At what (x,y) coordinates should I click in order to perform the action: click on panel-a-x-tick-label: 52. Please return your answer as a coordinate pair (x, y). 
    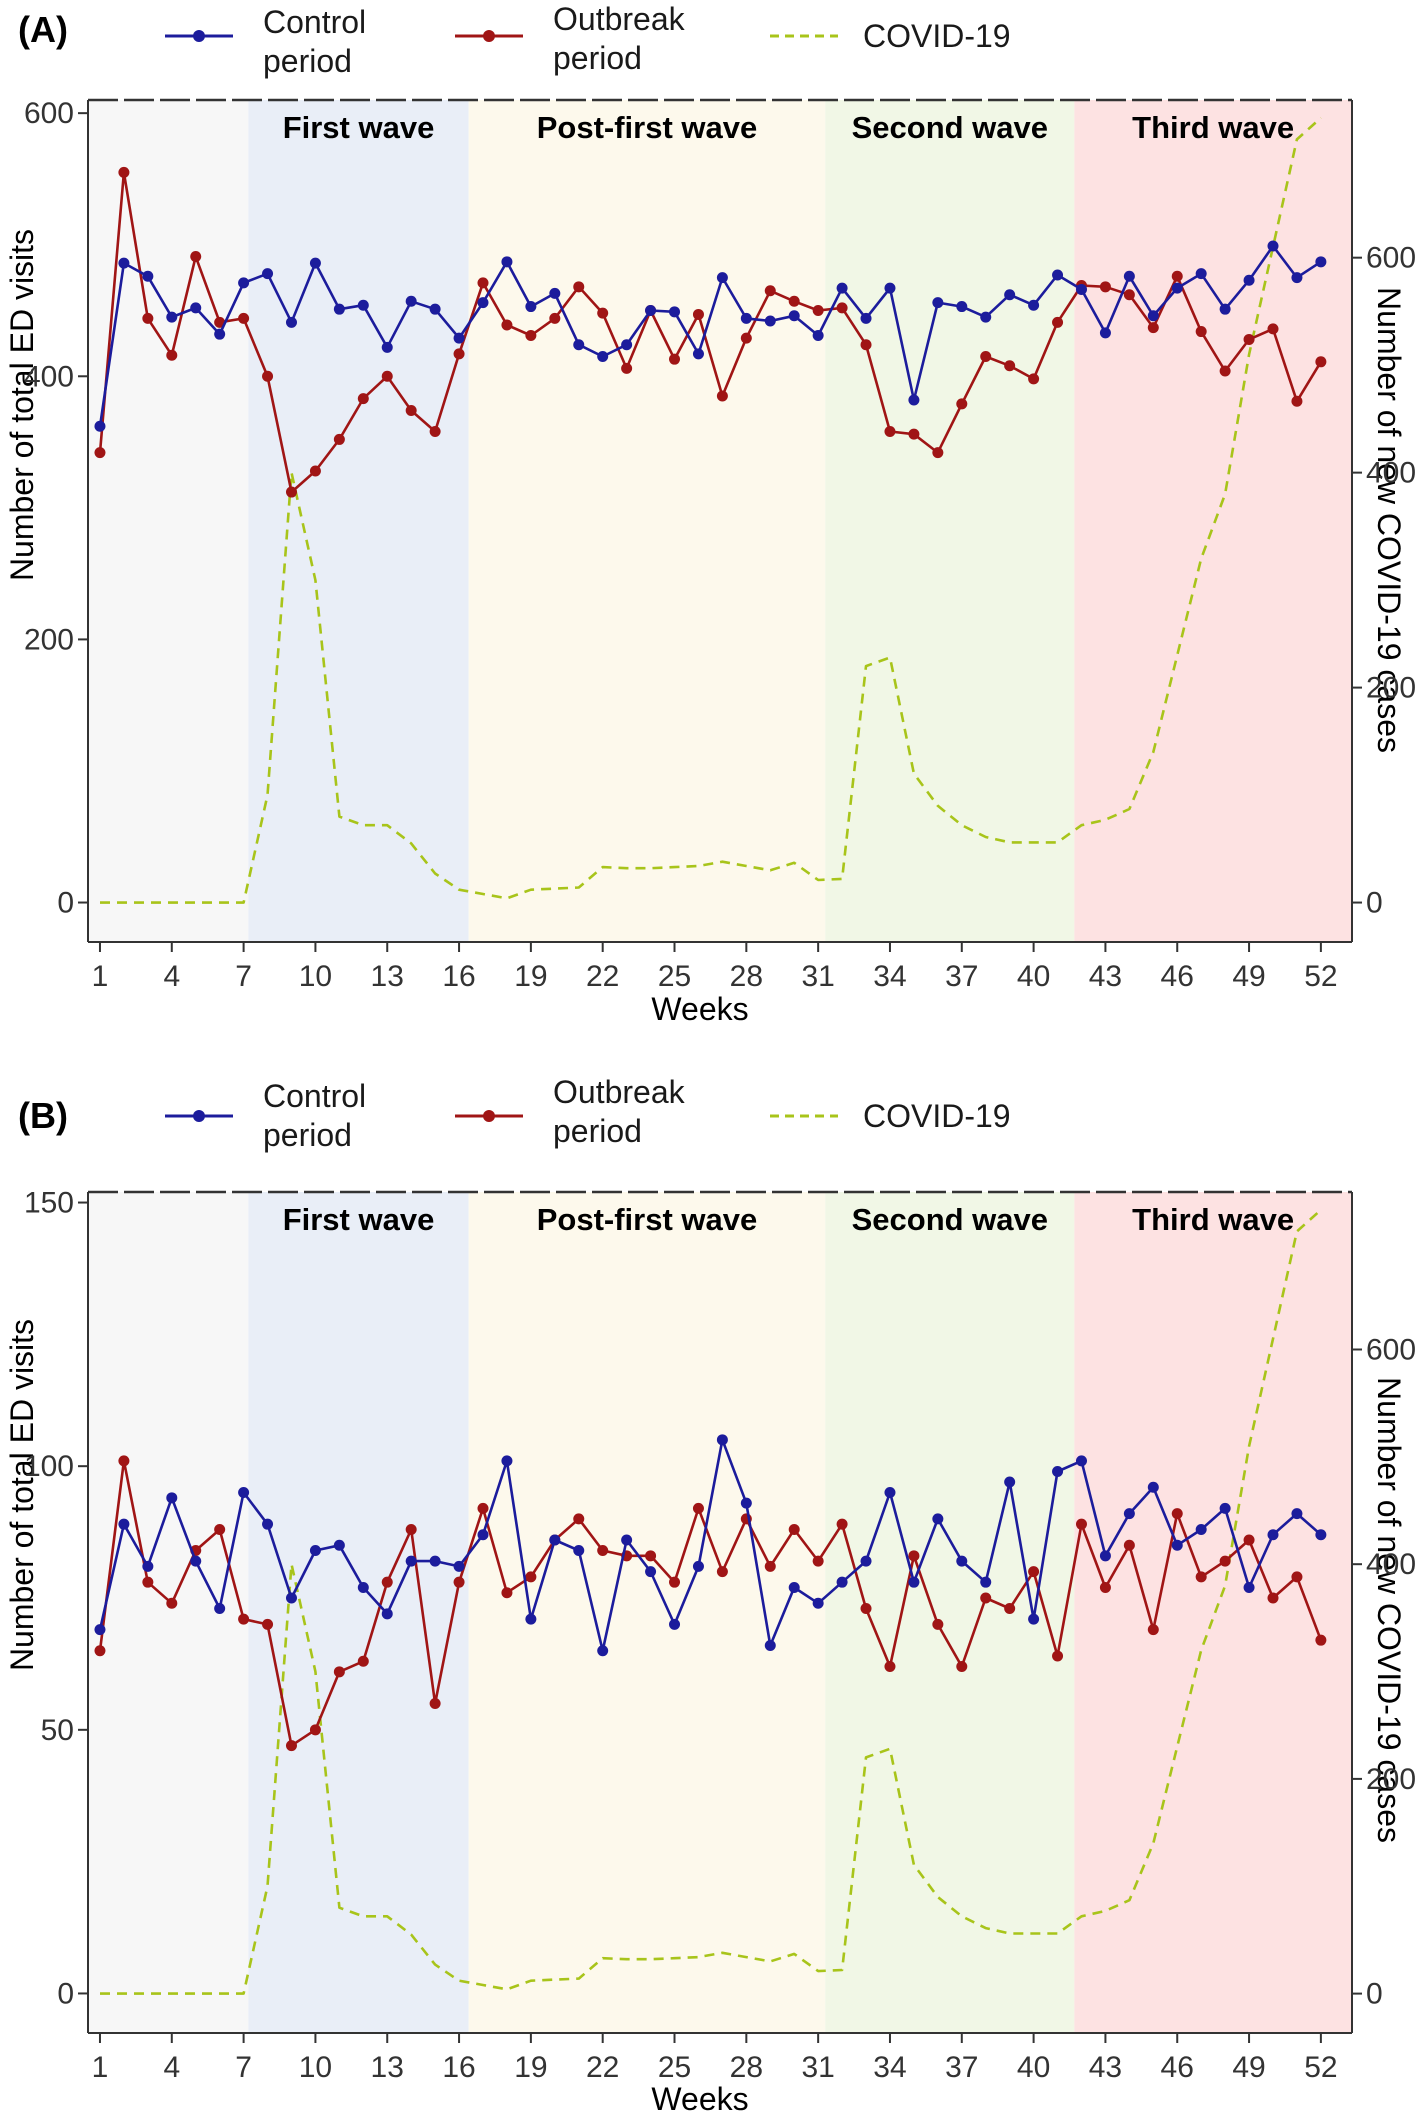
    Looking at the image, I should click on (1320, 976).